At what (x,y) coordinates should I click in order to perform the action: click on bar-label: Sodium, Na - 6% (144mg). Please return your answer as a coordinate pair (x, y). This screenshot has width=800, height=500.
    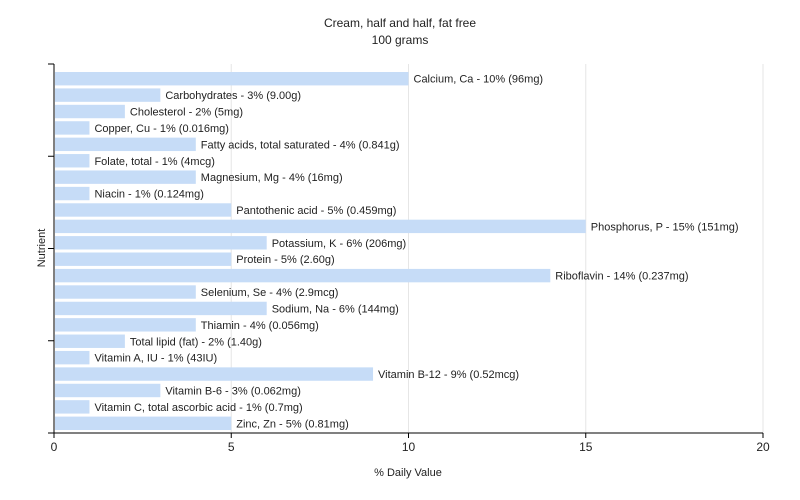
    Looking at the image, I should click on (335, 309).